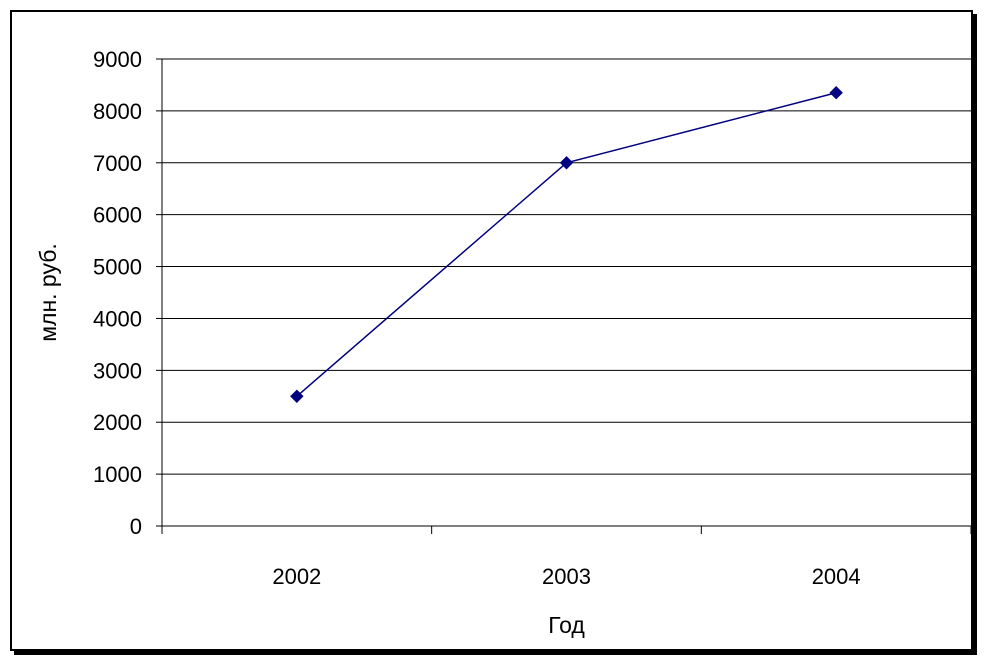  What do you see at coordinates (117, 163) in the screenshot?
I see `y-tick-label: 7000` at bounding box center [117, 163].